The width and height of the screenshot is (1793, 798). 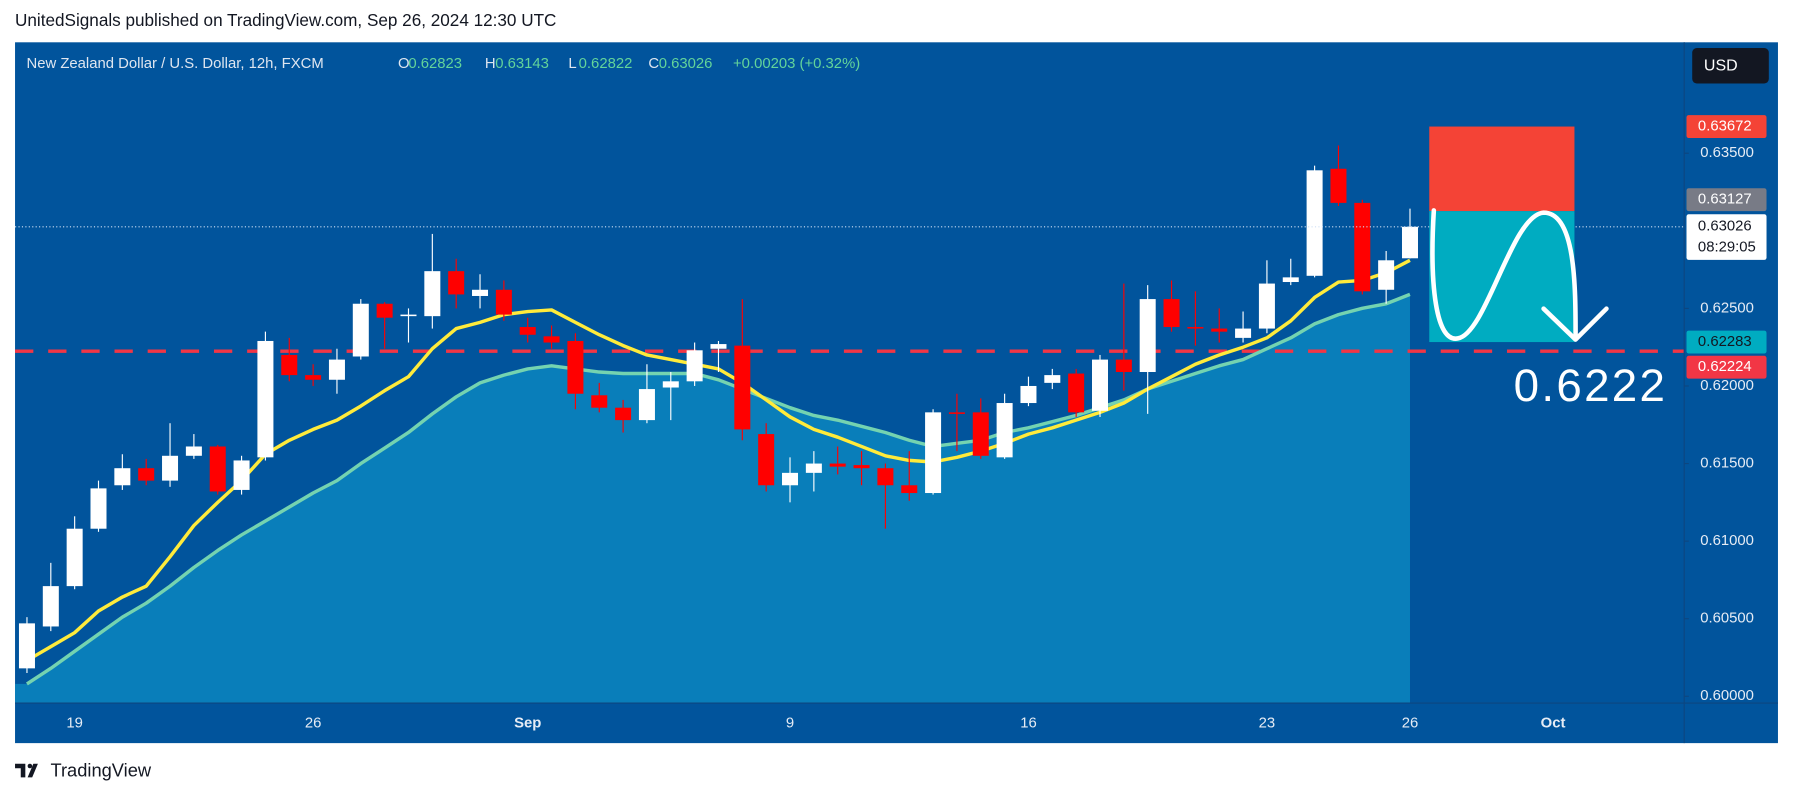 What do you see at coordinates (74, 724) in the screenshot?
I see `x-tick-label: 19` at bounding box center [74, 724].